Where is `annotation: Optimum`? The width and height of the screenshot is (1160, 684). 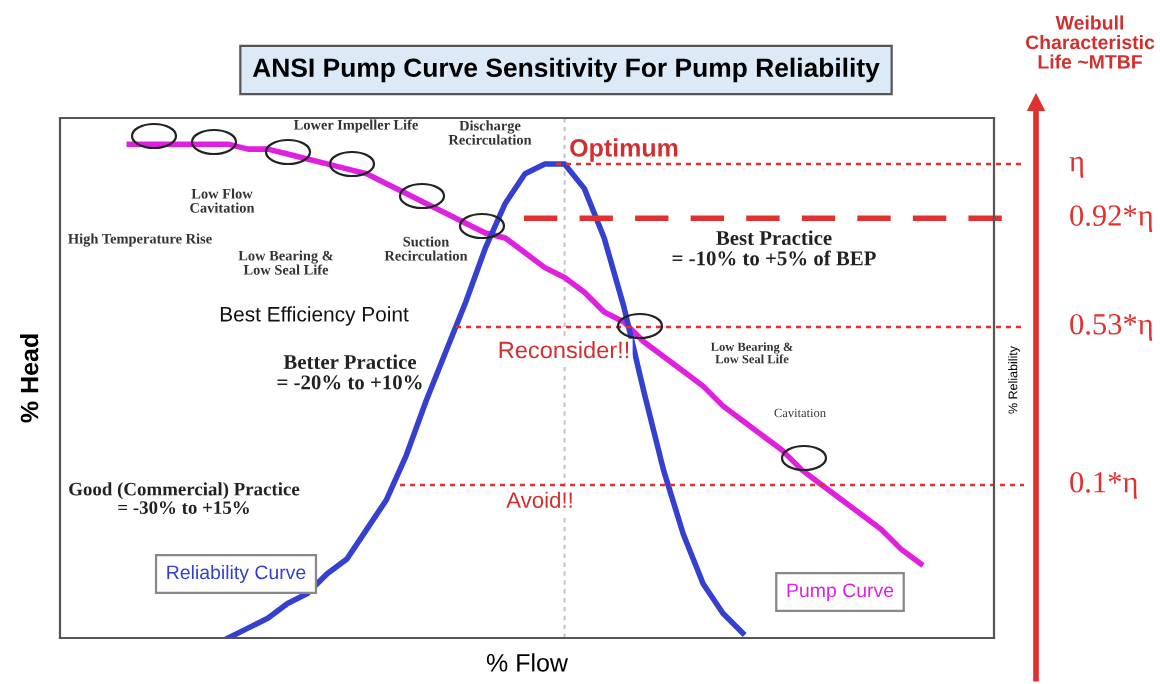 annotation: Optimum is located at coordinates (624, 150).